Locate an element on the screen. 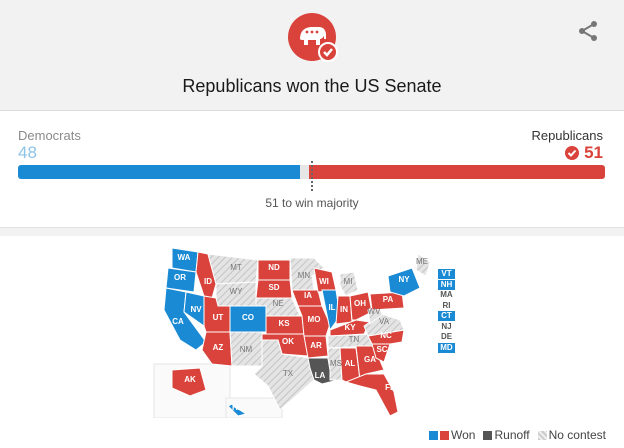 The image size is (624, 448). headline: Republicans won the US Senate is located at coordinates (312, 86).